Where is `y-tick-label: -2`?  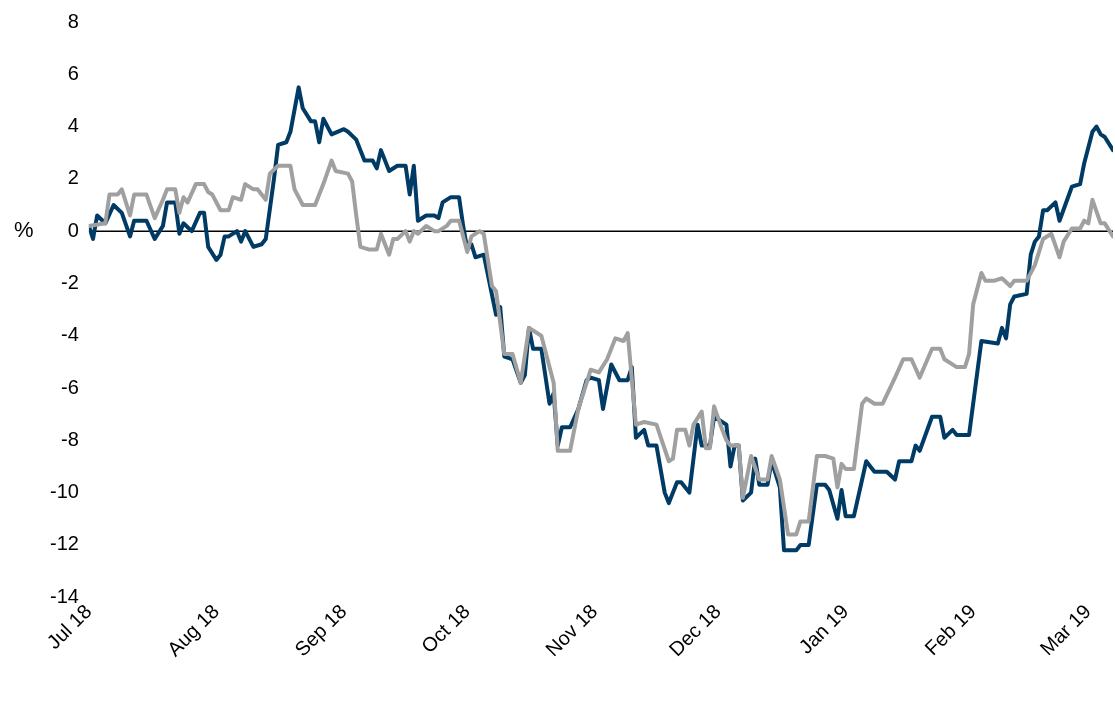 y-tick-label: -2 is located at coordinates (70, 281).